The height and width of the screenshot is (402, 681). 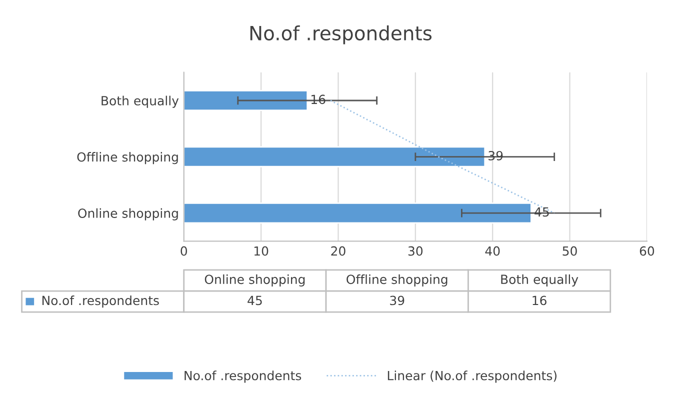 I want to click on x-tick-label: 50, so click(x=569, y=251).